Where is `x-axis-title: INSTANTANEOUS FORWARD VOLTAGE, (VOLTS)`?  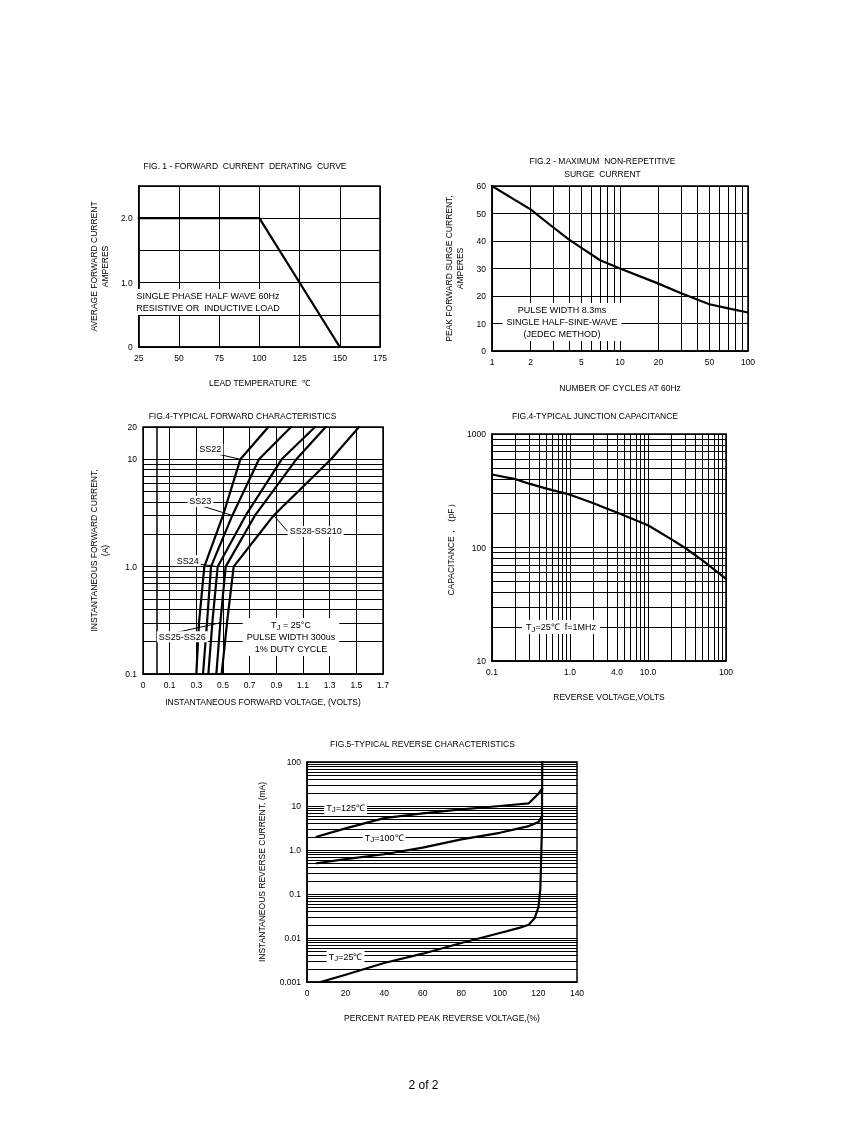 x-axis-title: INSTANTANEOUS FORWARD VOLTAGE, (VOLTS) is located at coordinates (263, 701).